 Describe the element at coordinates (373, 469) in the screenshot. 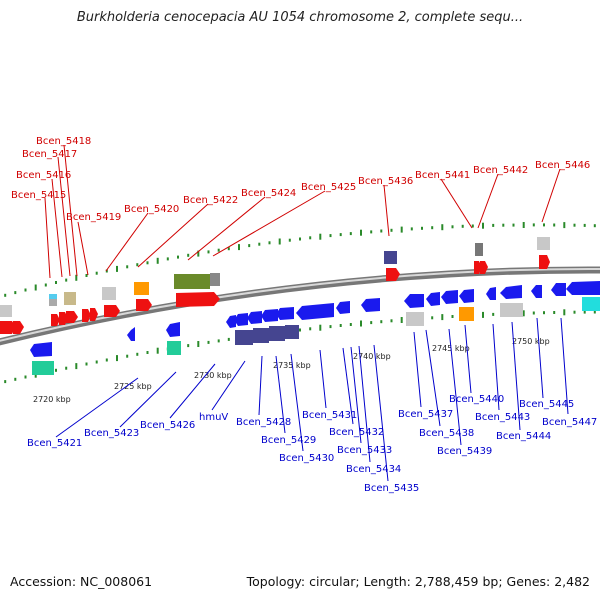

I see `gene-label: Bcen_5434` at that location.